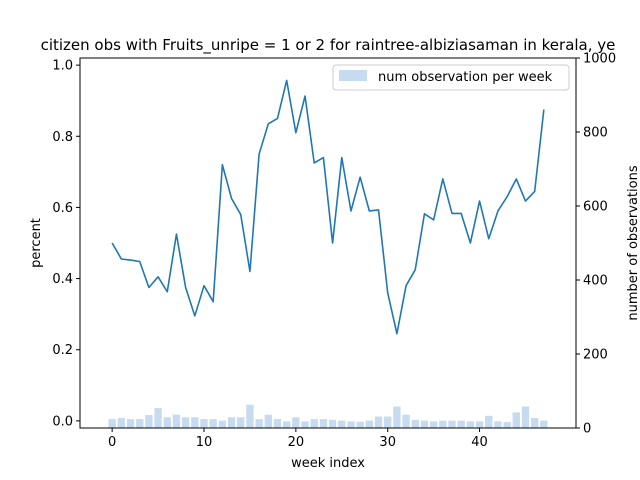 This screenshot has width=640, height=480. Describe the element at coordinates (595, 207) in the screenshot. I see `y2-tick-label: 600` at that location.